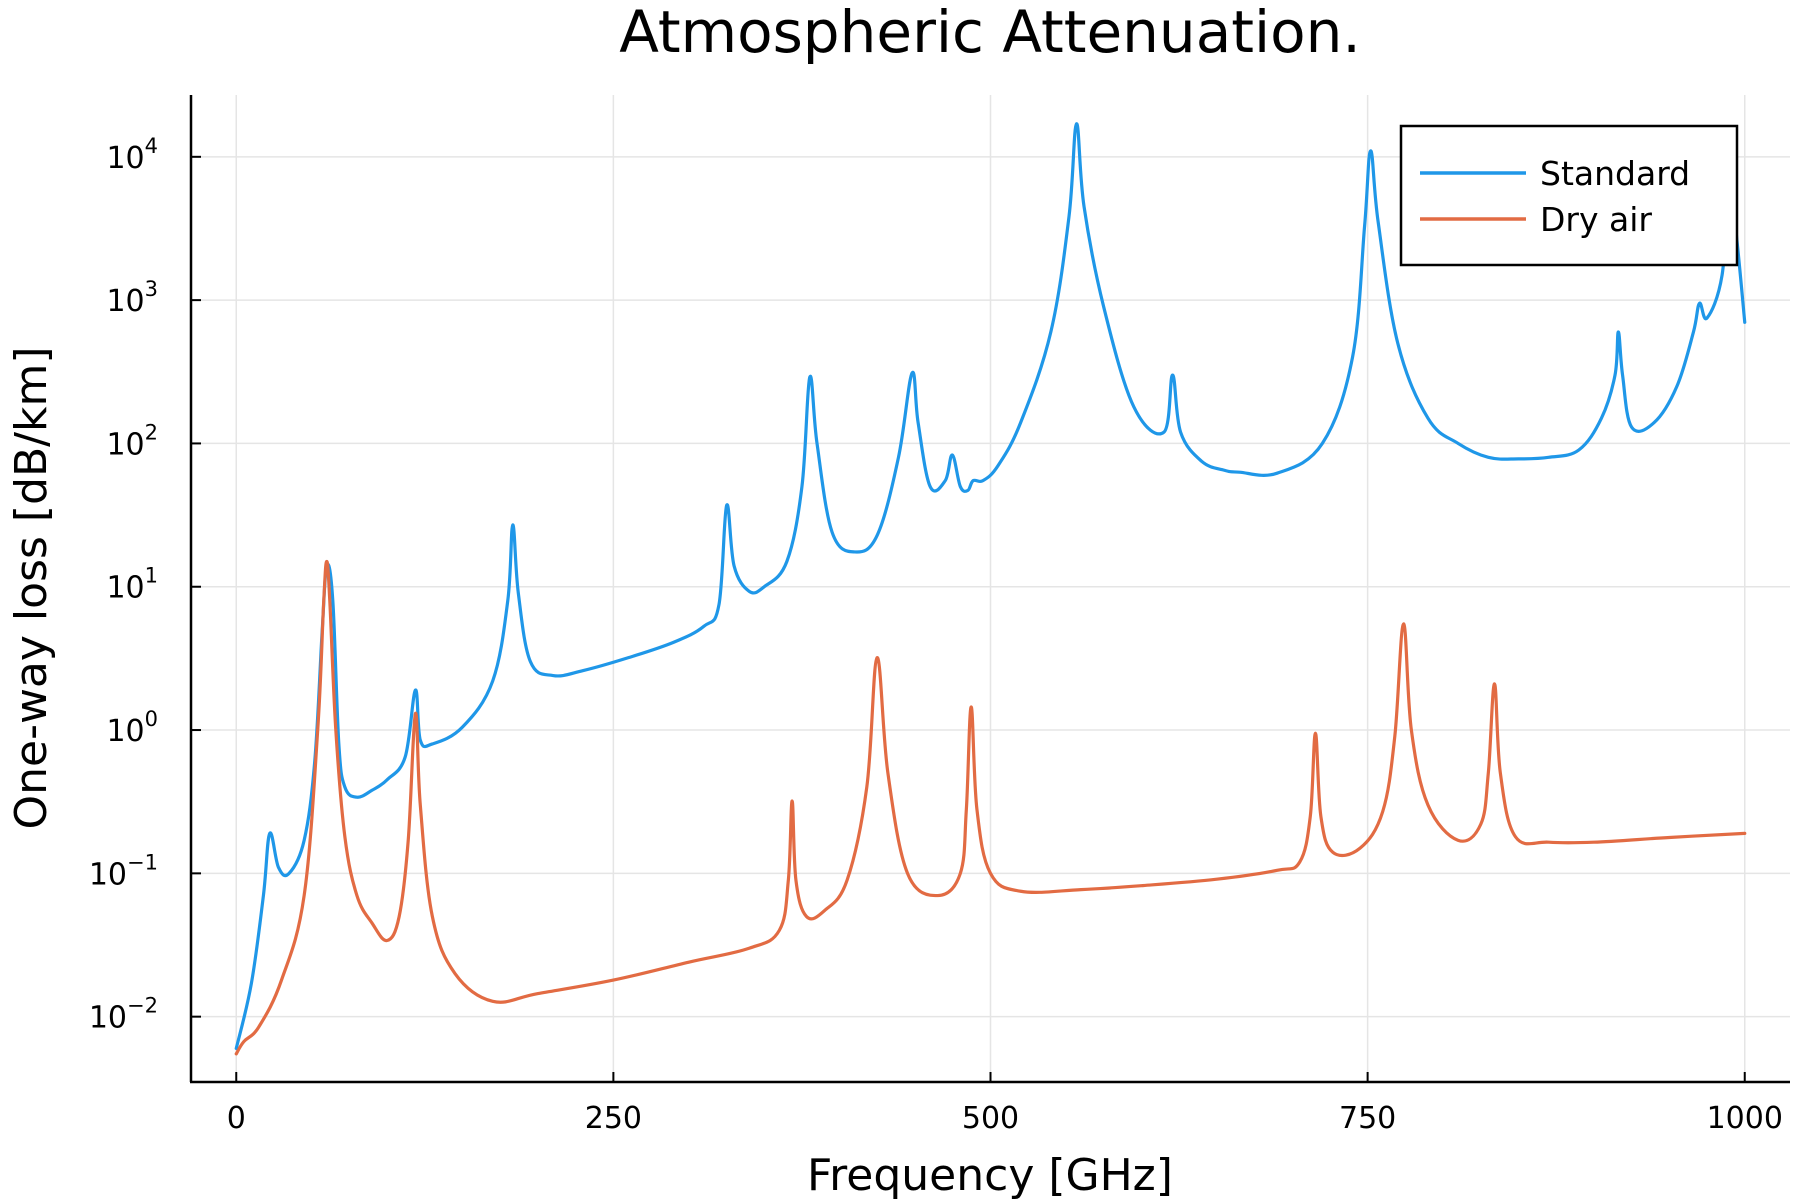  Describe the element at coordinates (990, 1118) in the screenshot. I see `x-tick-label: 500` at that location.